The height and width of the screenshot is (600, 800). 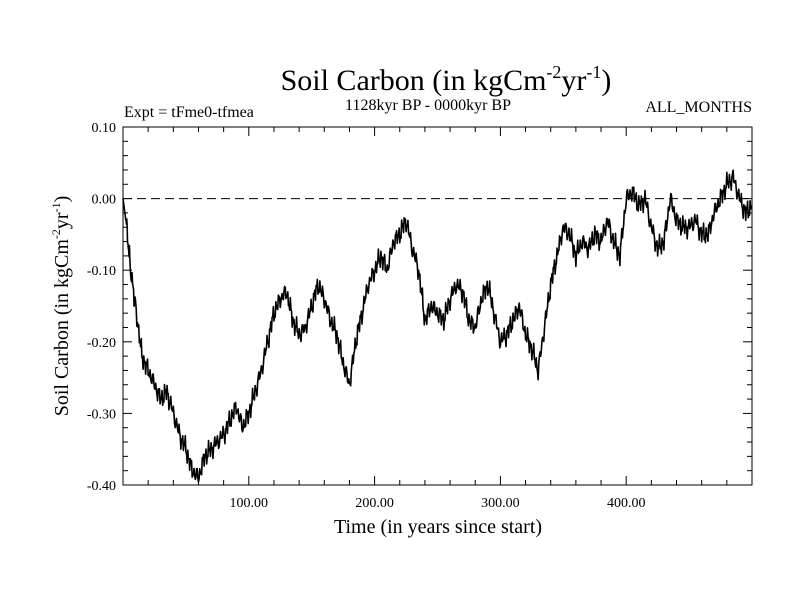 I want to click on x-tick-label: 100.00, so click(x=249, y=503).